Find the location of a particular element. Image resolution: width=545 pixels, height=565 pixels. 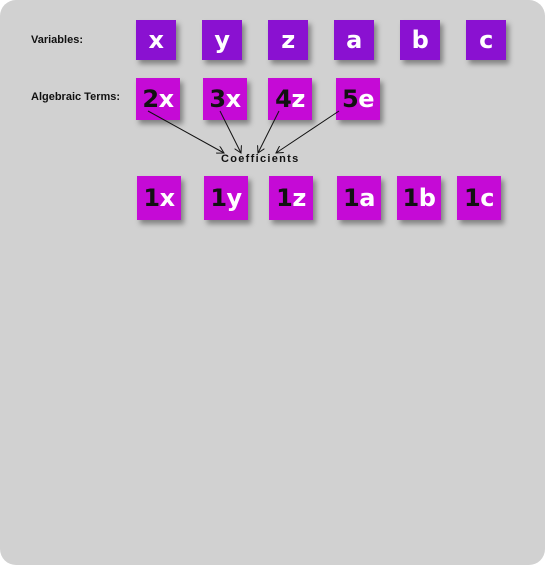

term-variable: e is located at coordinates (366, 99).